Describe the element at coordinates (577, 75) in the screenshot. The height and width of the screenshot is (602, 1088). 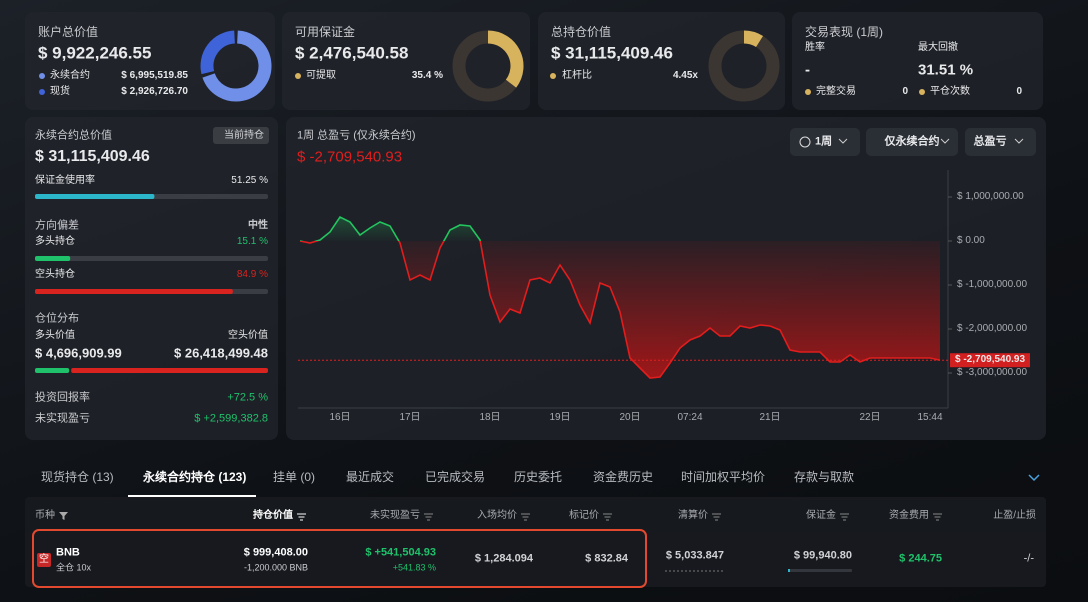
I see `legend-label: 杠杆比` at that location.